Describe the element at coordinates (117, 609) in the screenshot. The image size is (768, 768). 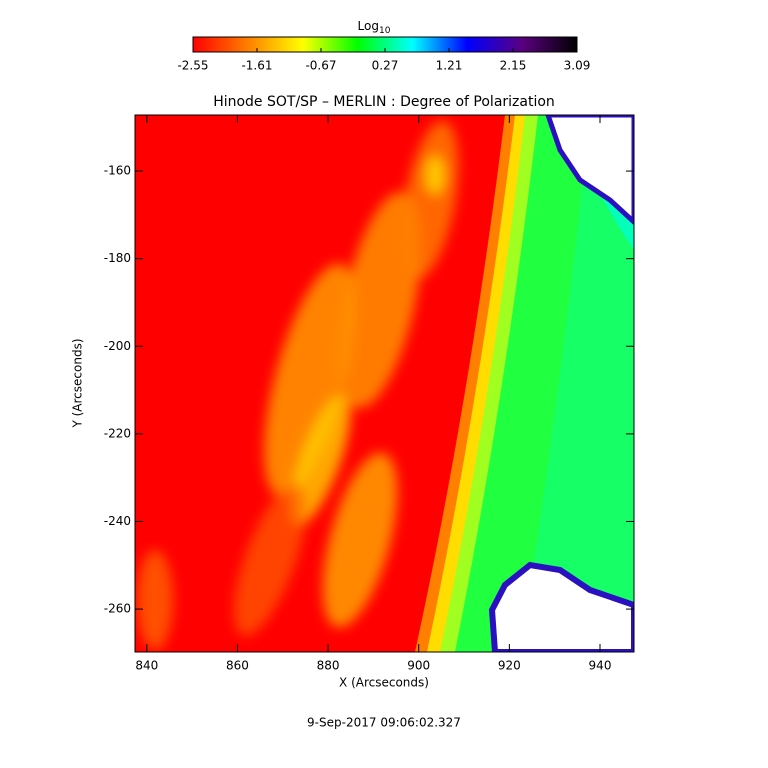
I see `y-tick-label: -260` at that location.